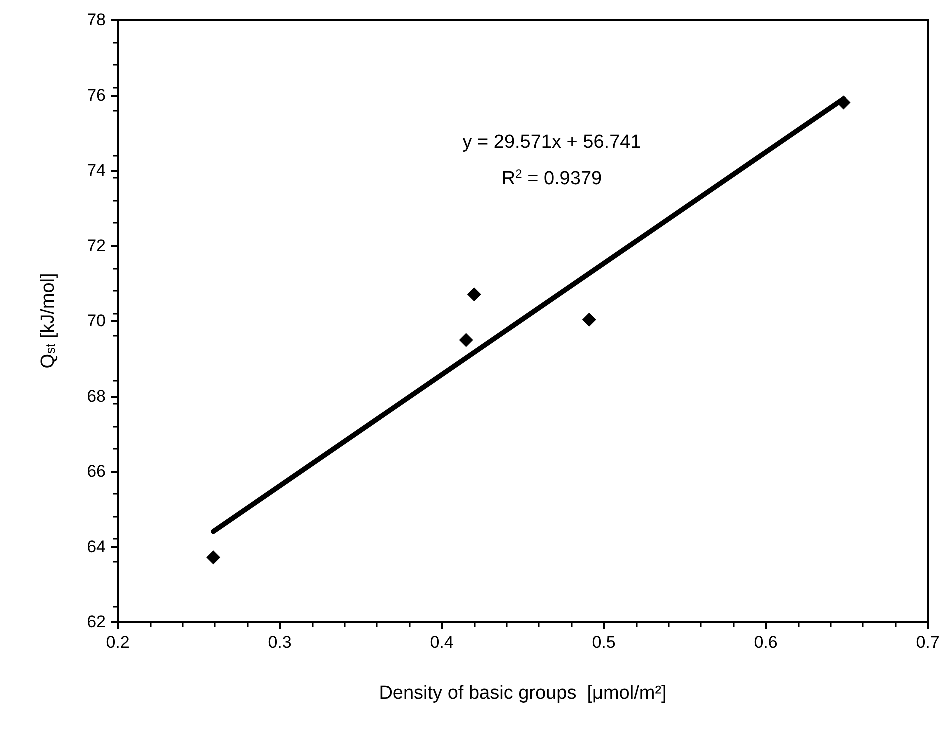 The image size is (946, 733). I want to click on y-tick-label: 70, so click(96, 321).